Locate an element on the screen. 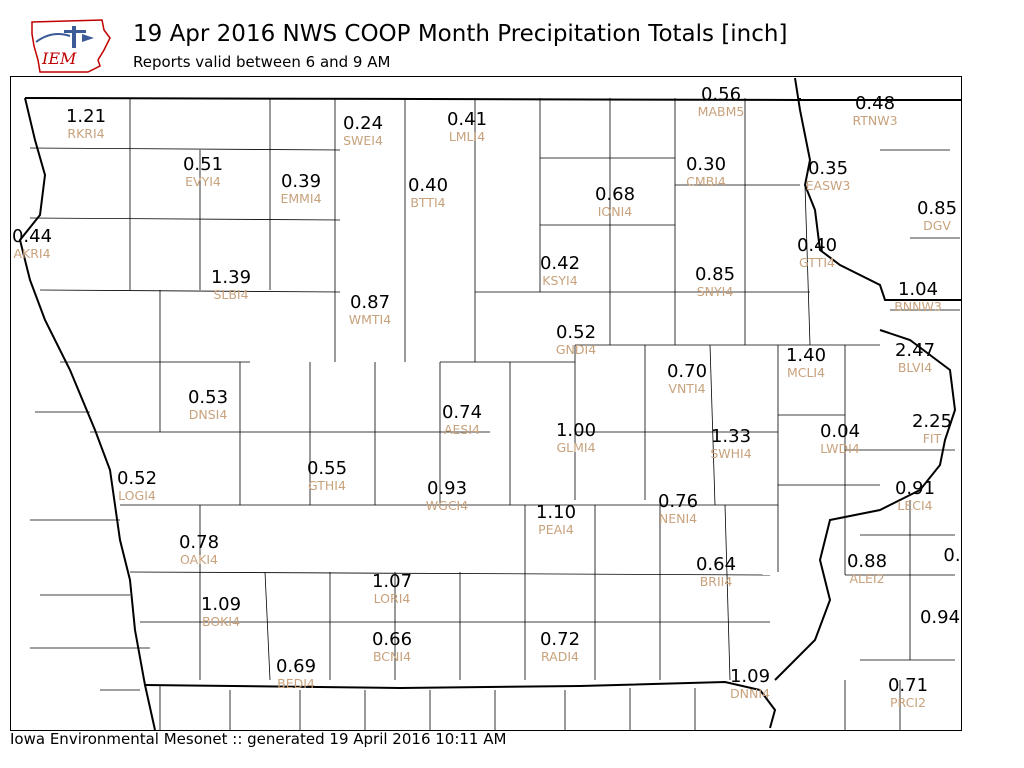 The width and height of the screenshot is (1024, 768). station-id: BCNI4 is located at coordinates (392, 656).